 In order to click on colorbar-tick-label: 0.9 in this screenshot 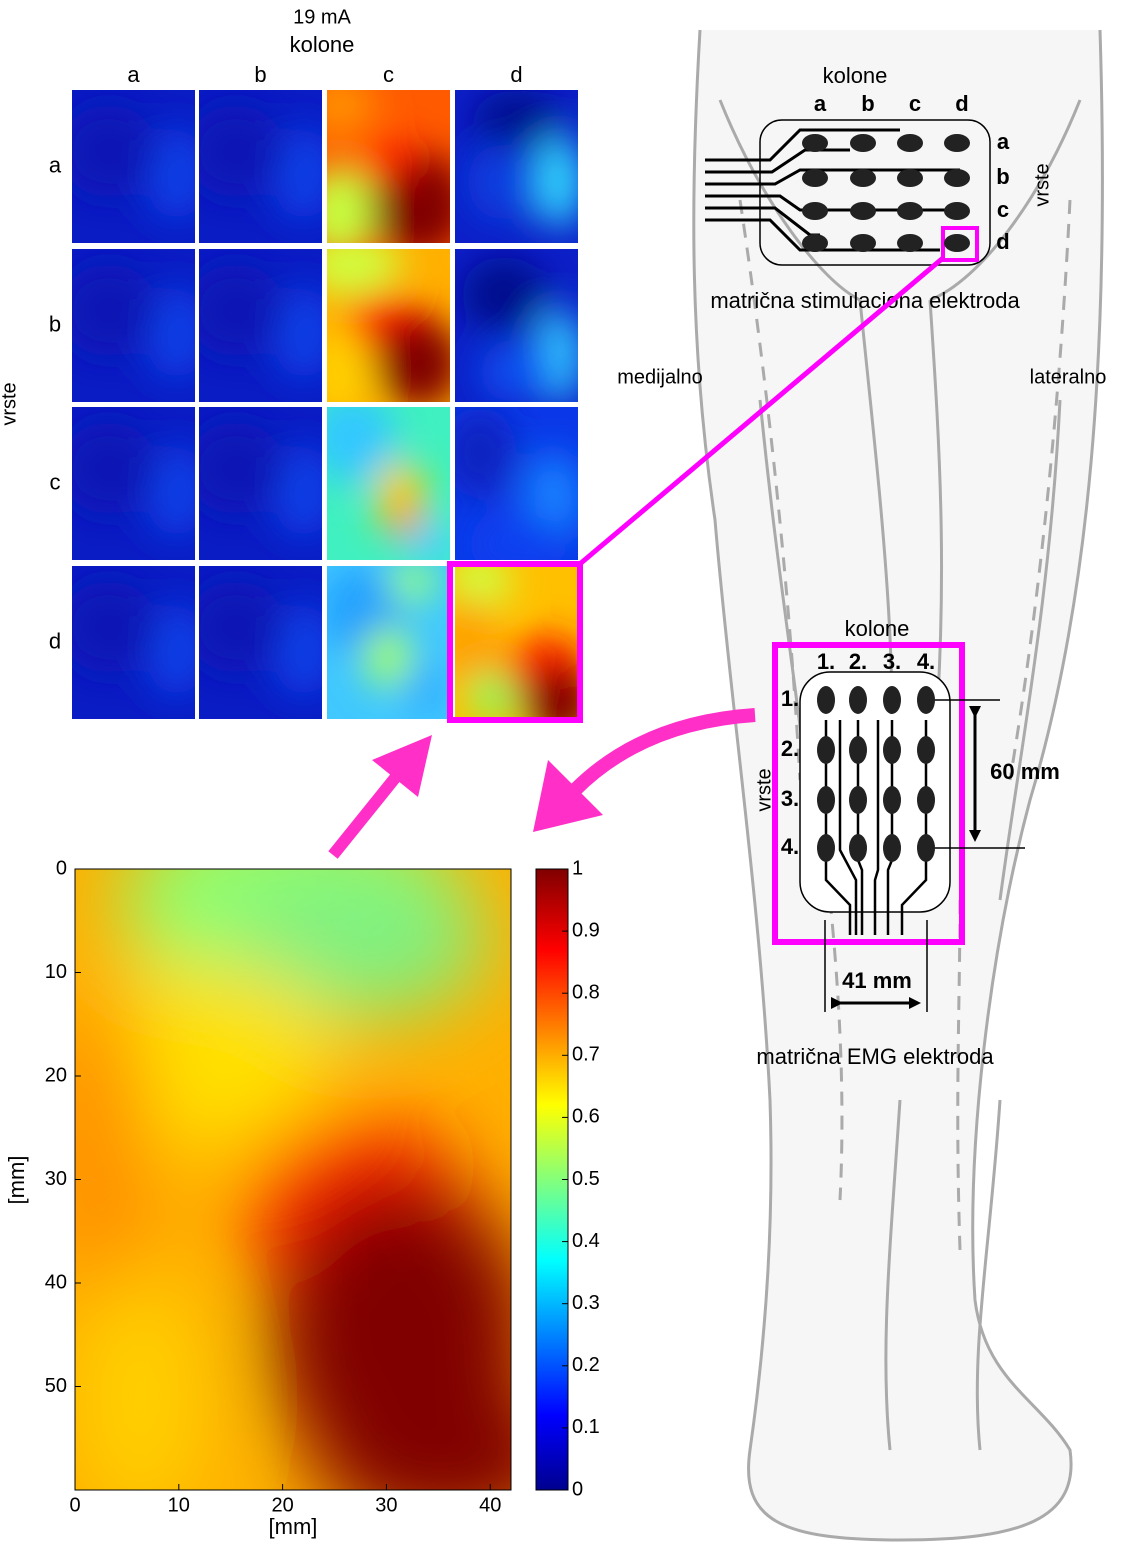, I will do `click(586, 930)`.